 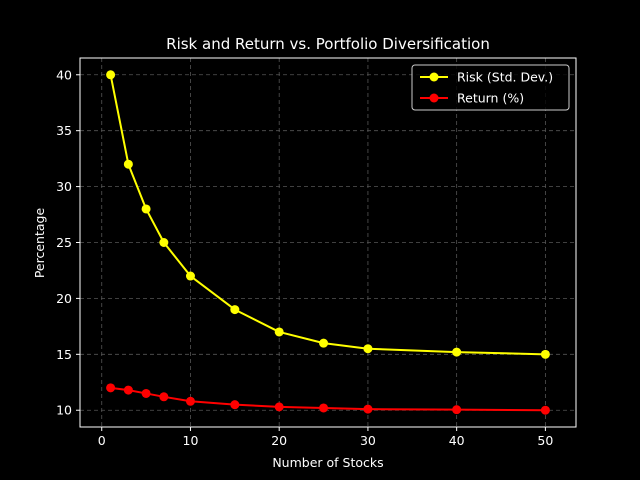 I want to click on x-tick-label: 50, so click(x=545, y=440).